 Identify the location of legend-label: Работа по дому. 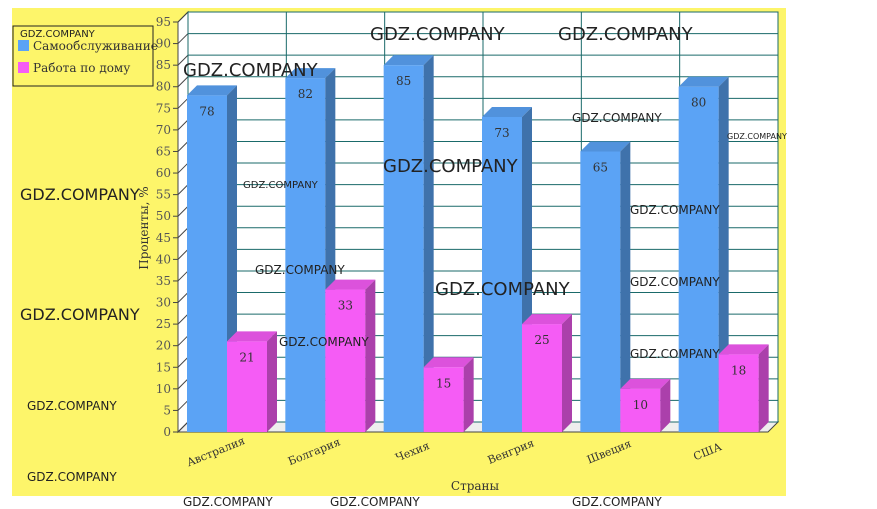
(81, 68).